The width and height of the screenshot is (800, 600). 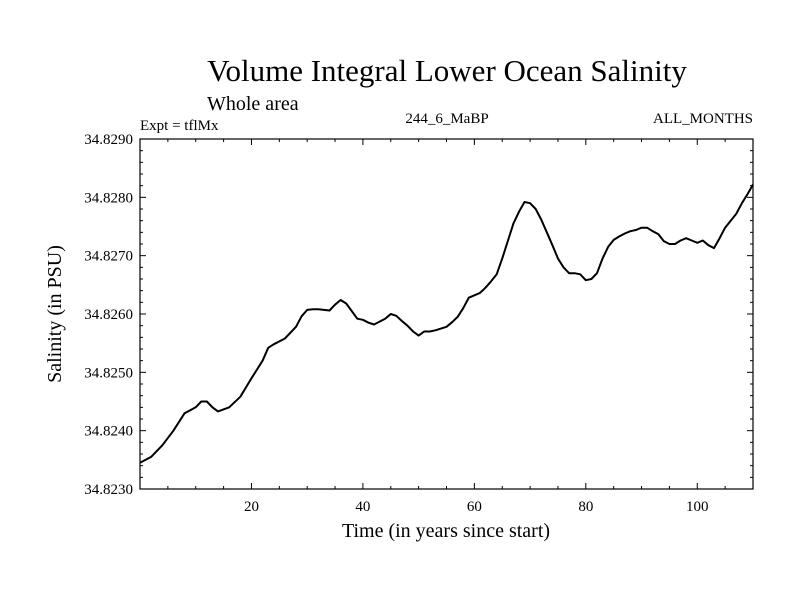 What do you see at coordinates (446, 119) in the screenshot?
I see `center-label: 244_6_MaBP` at bounding box center [446, 119].